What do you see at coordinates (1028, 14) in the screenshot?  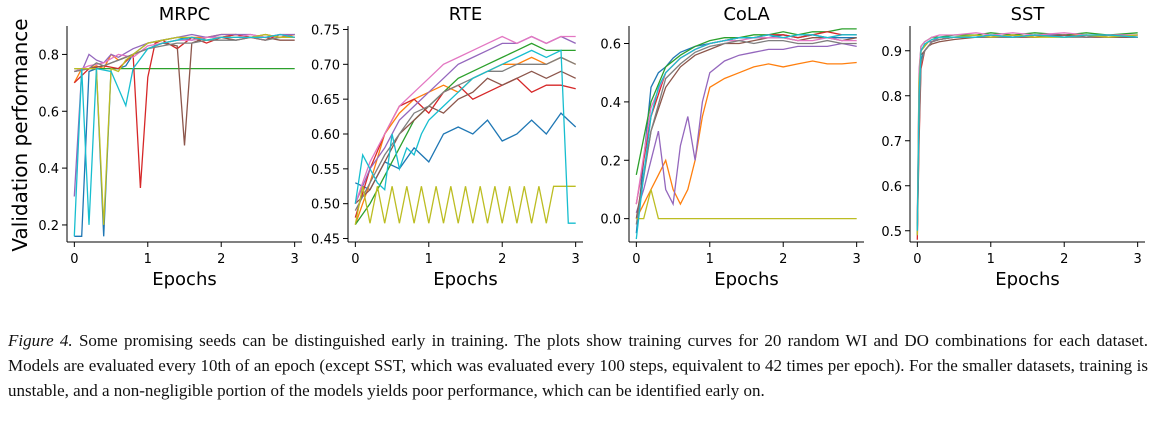 I see `chart-title: SST` at bounding box center [1028, 14].